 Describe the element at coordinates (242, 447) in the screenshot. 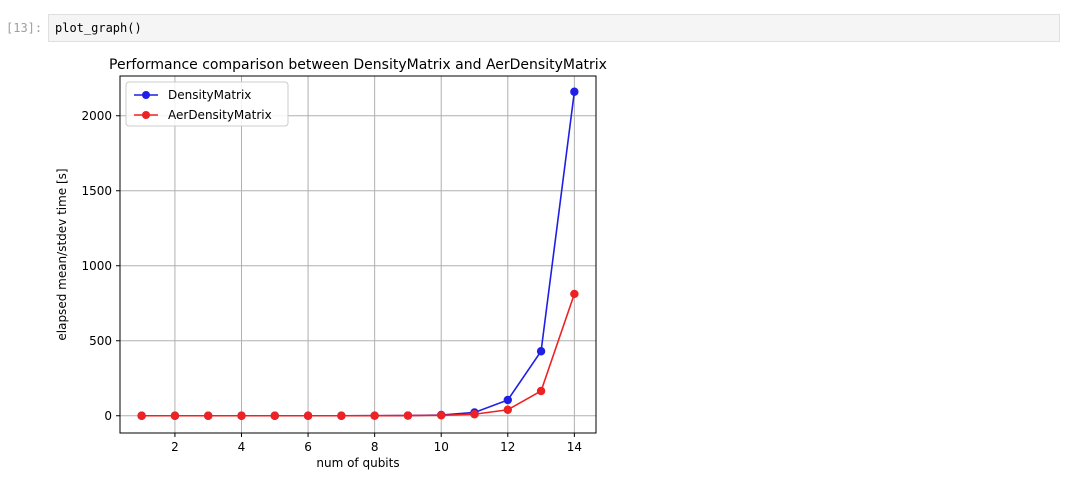

I see `x-tick-label: 4` at that location.